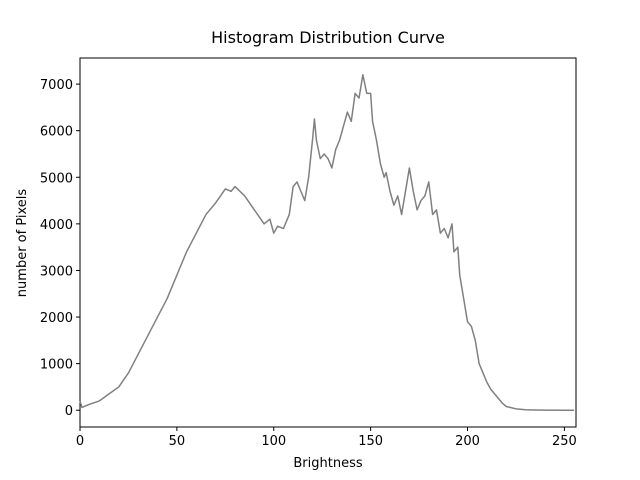 The width and height of the screenshot is (640, 480). Describe the element at coordinates (273, 441) in the screenshot. I see `x-tick-label: 100` at that location.